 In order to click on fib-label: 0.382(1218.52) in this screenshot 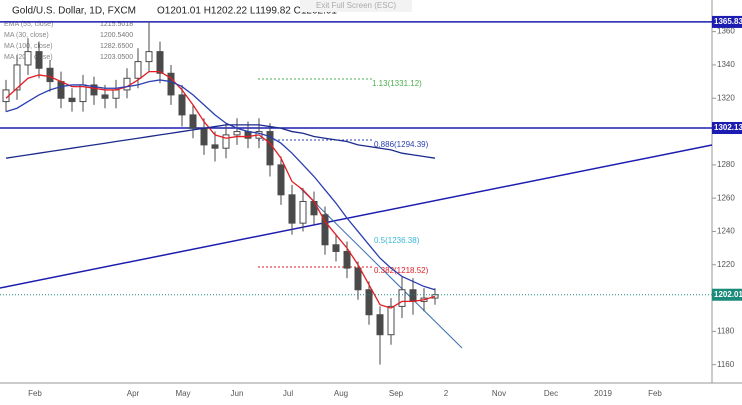, I will do `click(401, 270)`.